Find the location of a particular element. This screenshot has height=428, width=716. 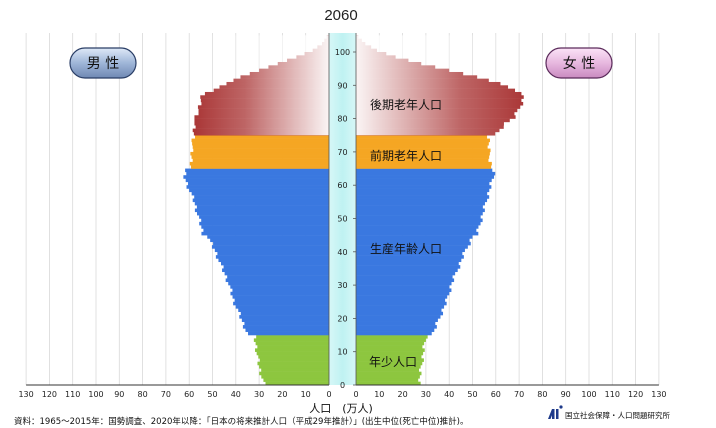

age-tick-labels: 0 10 20 30 40 50 60 70 80 90 100 is located at coordinates (345, 219).